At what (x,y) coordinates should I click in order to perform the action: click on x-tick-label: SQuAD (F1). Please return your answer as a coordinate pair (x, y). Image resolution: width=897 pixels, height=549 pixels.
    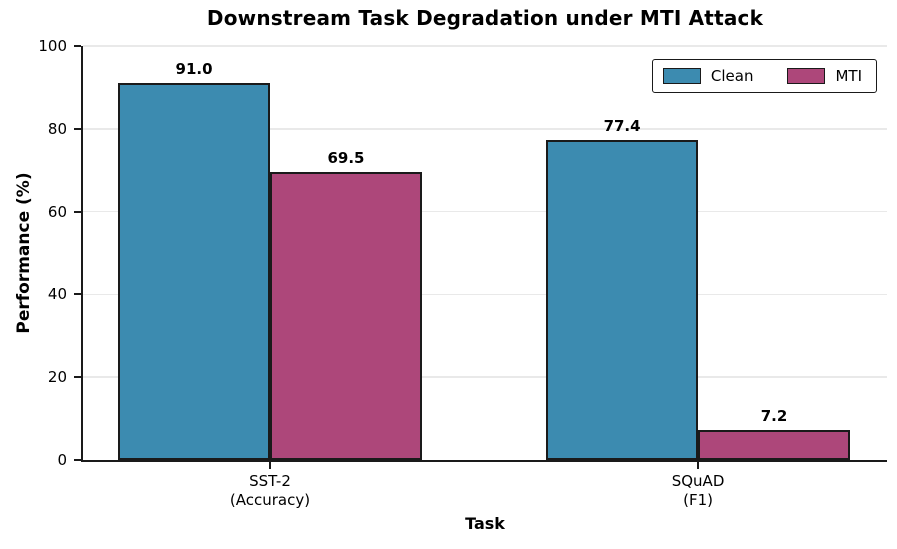
    Looking at the image, I should click on (698, 490).